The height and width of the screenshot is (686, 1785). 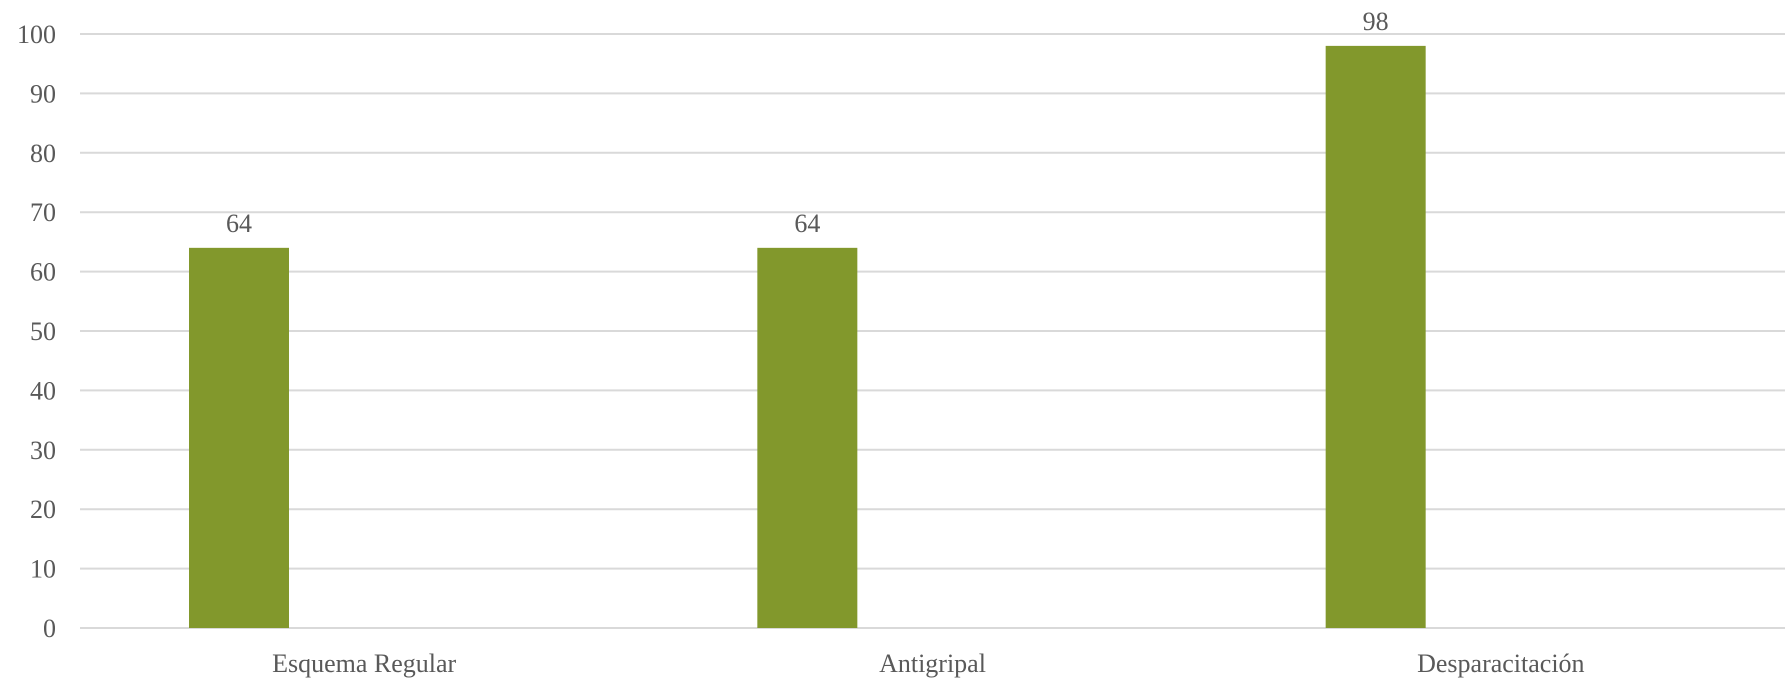 I want to click on x-category-label: Esquema Regular, so click(x=364, y=663).